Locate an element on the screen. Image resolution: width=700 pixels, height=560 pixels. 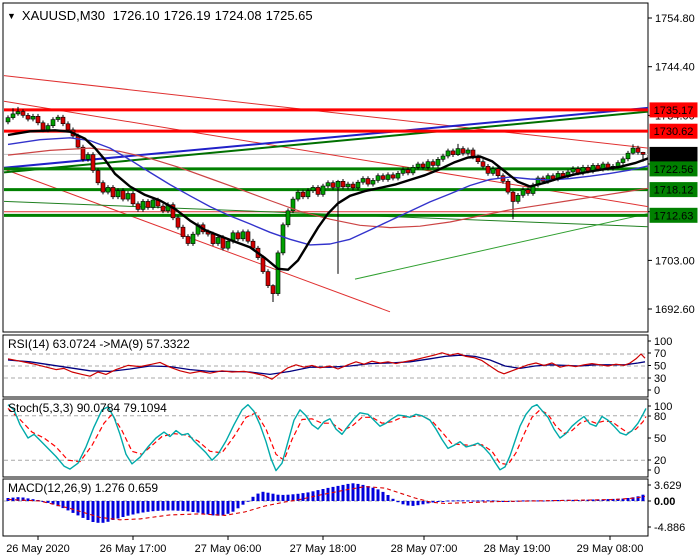
price-tick-label: 1692.60 is located at coordinates (675, 310).